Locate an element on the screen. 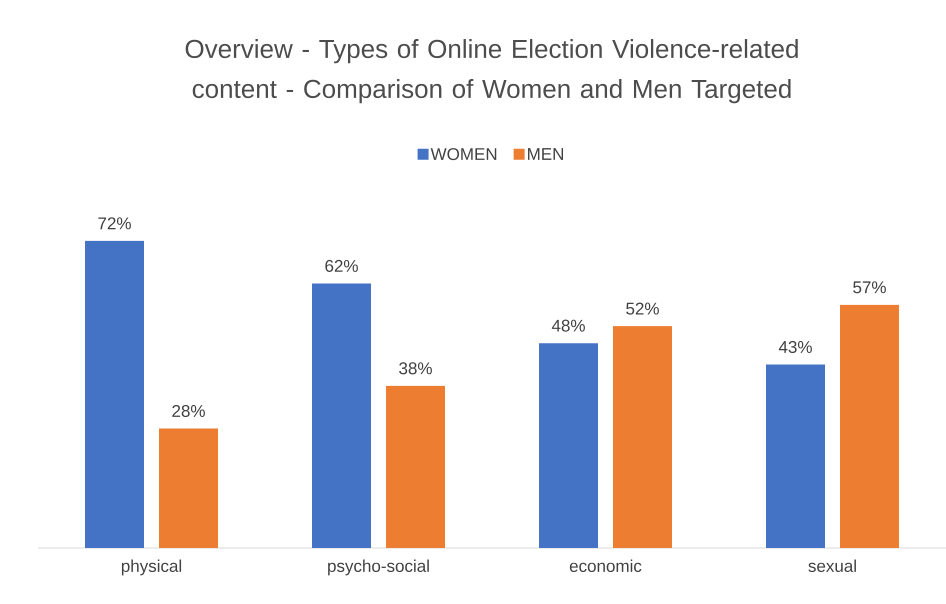 This screenshot has width=946, height=604. data-label: 72% is located at coordinates (114, 223).